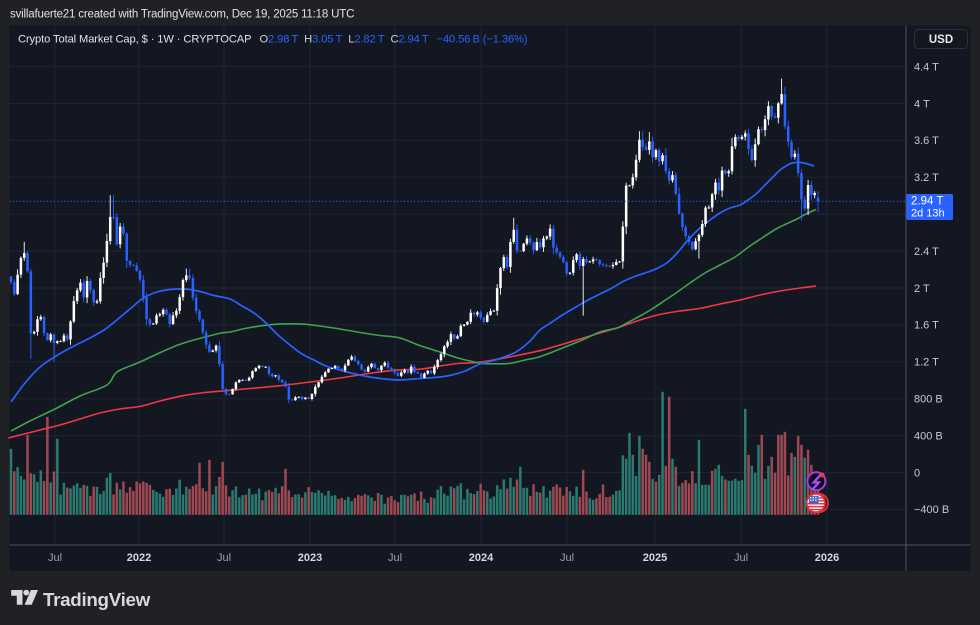  I want to click on svg-text: 3.6 T, so click(926, 141).